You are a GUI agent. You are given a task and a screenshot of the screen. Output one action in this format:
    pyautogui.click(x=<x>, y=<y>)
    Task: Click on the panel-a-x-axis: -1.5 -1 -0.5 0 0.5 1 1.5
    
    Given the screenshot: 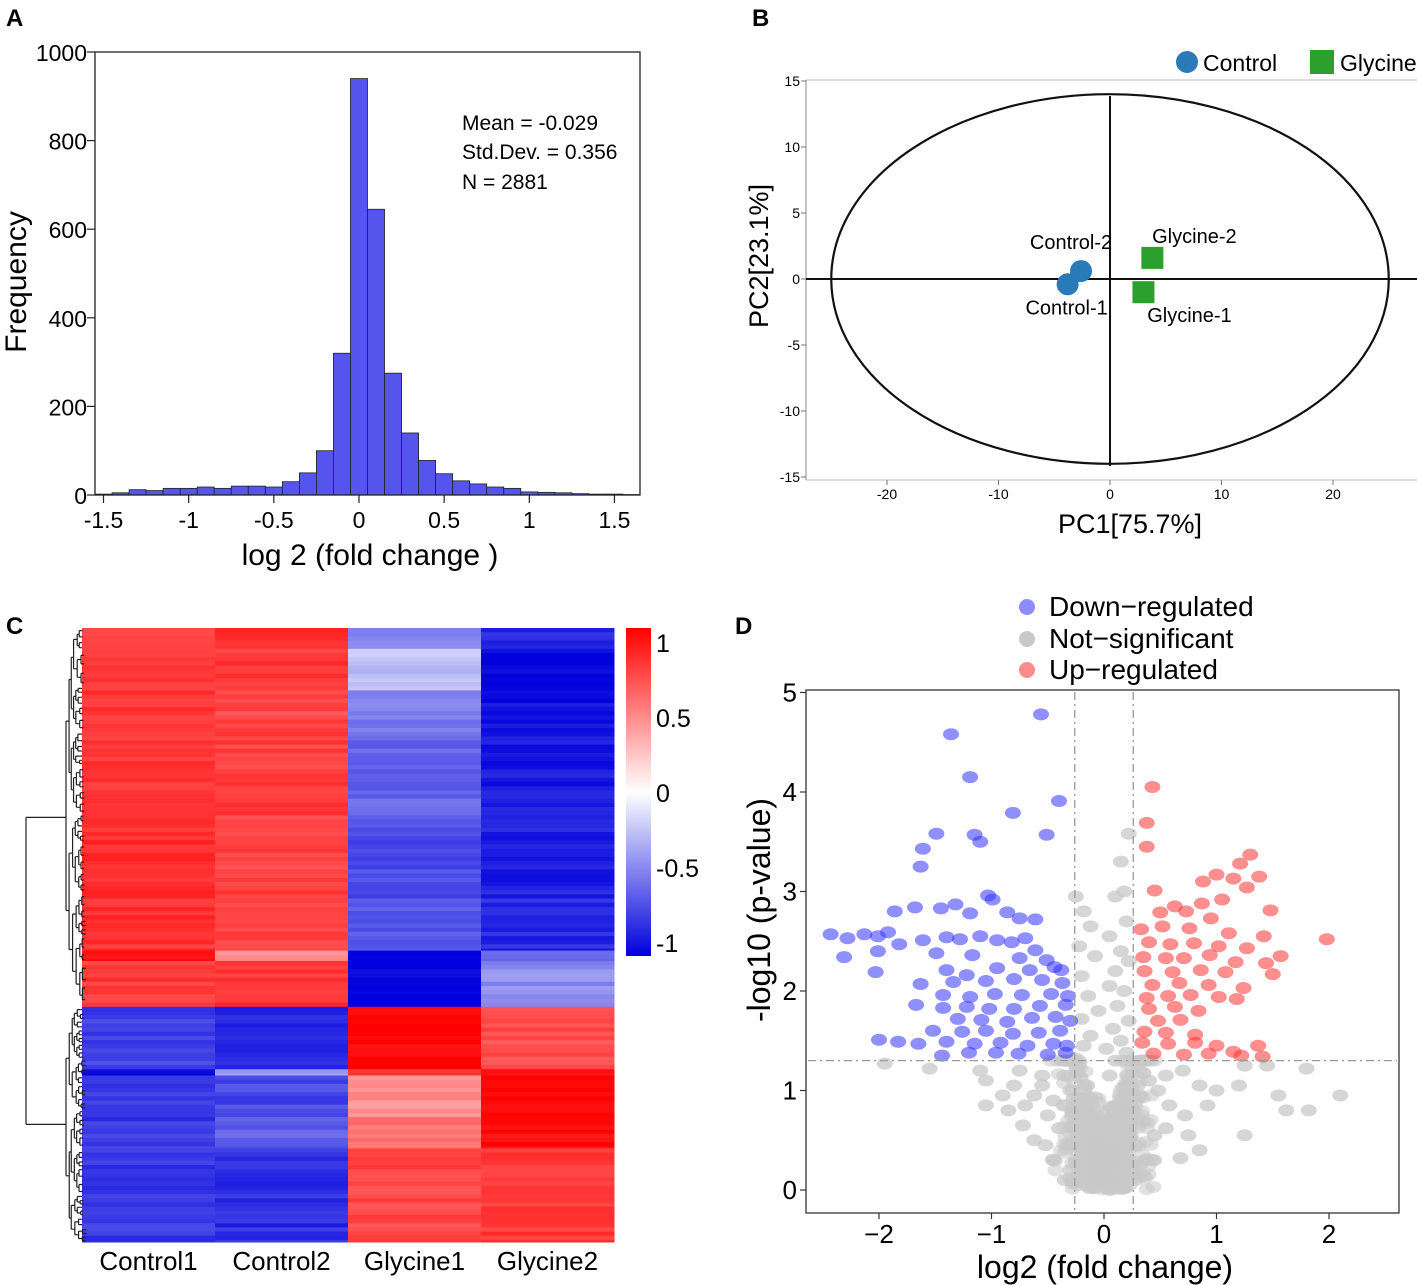 What is the action you would take?
    pyautogui.click(x=357, y=514)
    